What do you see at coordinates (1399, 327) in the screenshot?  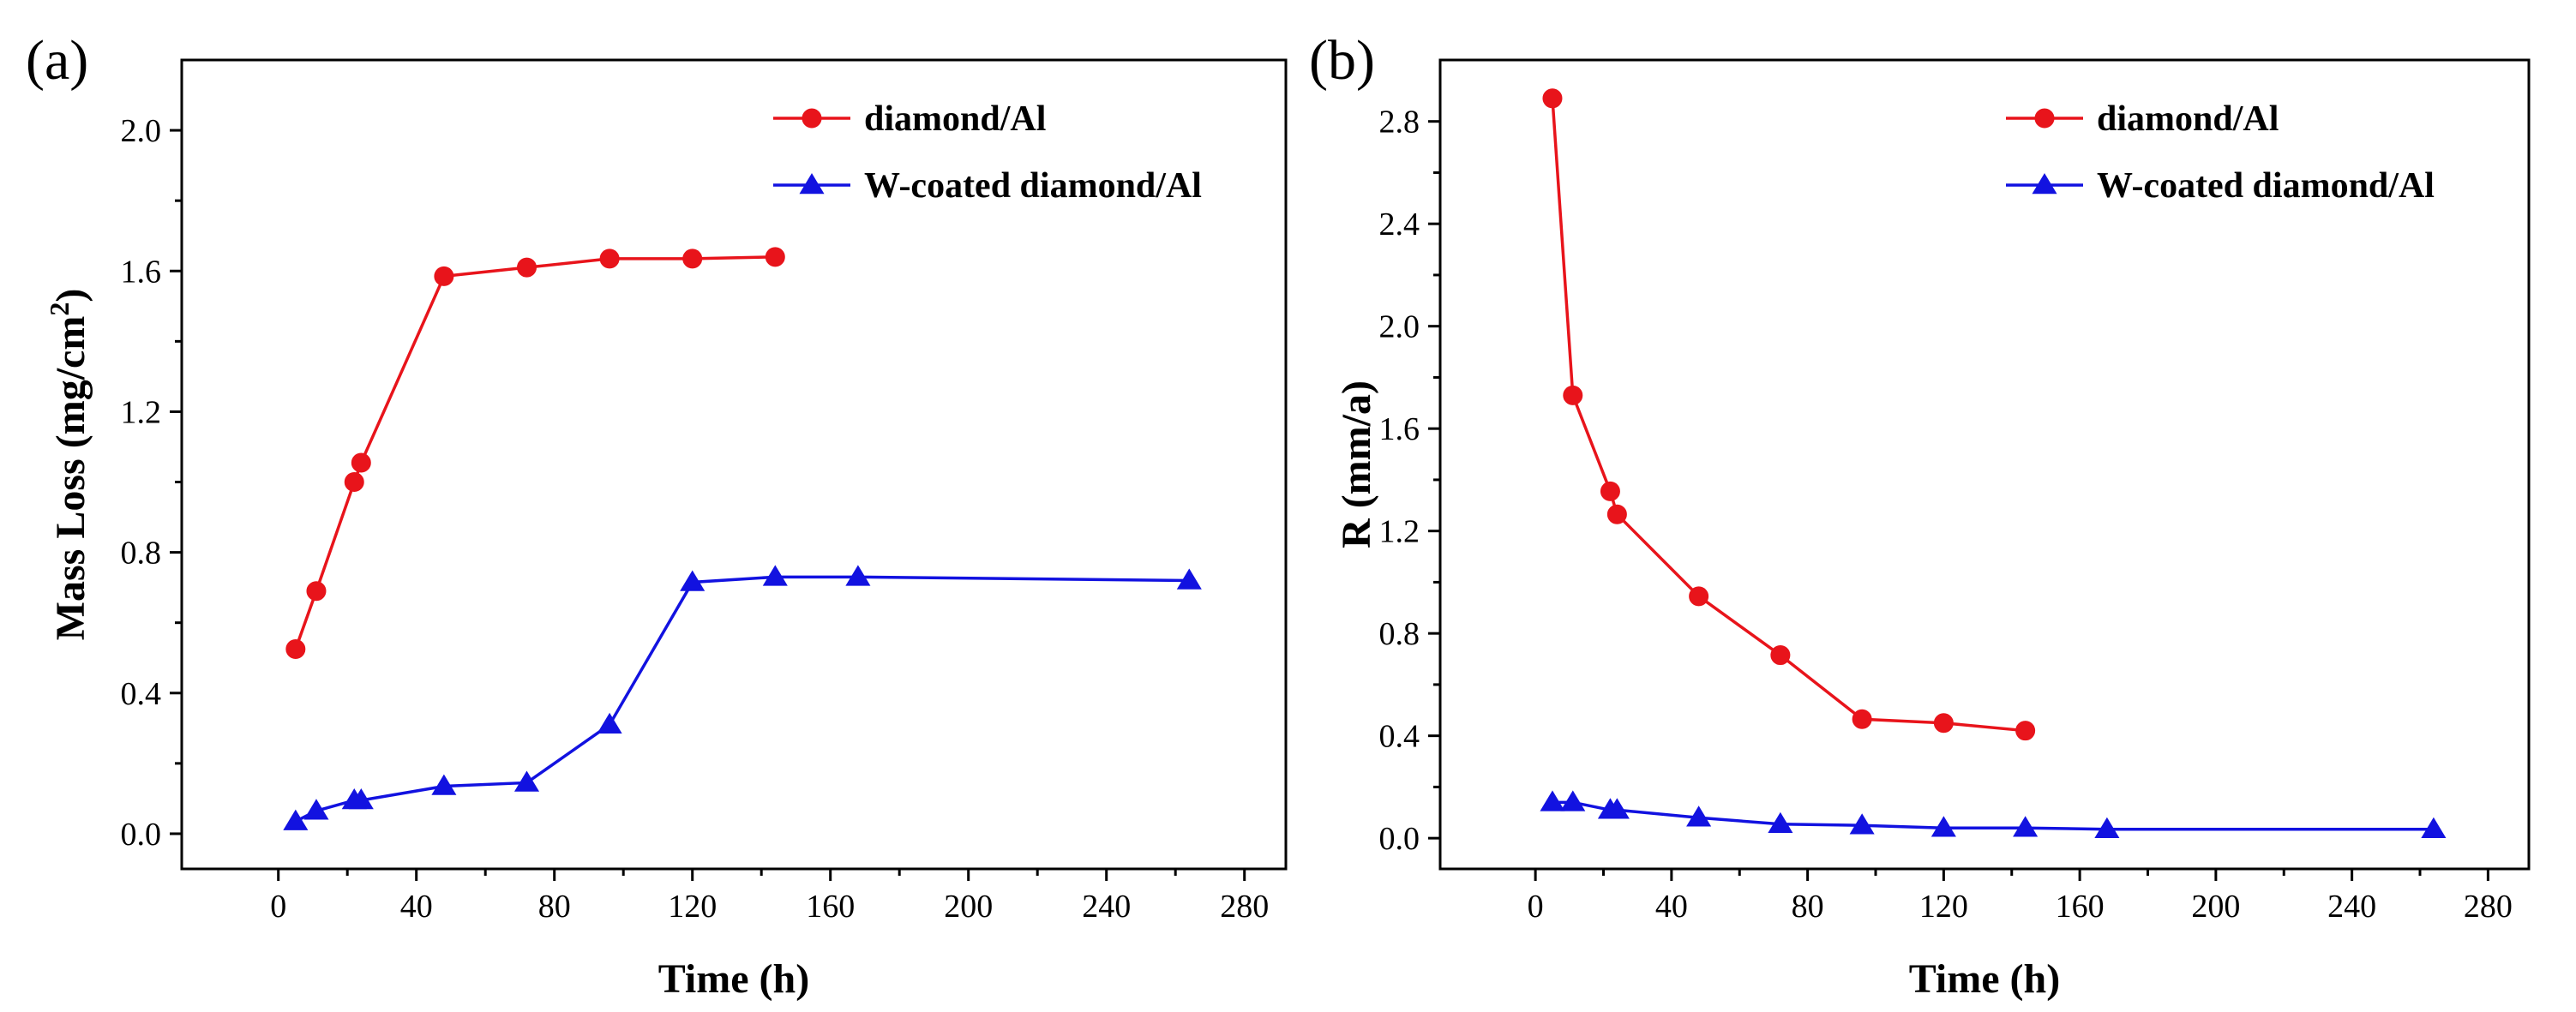 I see `y-tick-label-b: 2.0` at bounding box center [1399, 327].